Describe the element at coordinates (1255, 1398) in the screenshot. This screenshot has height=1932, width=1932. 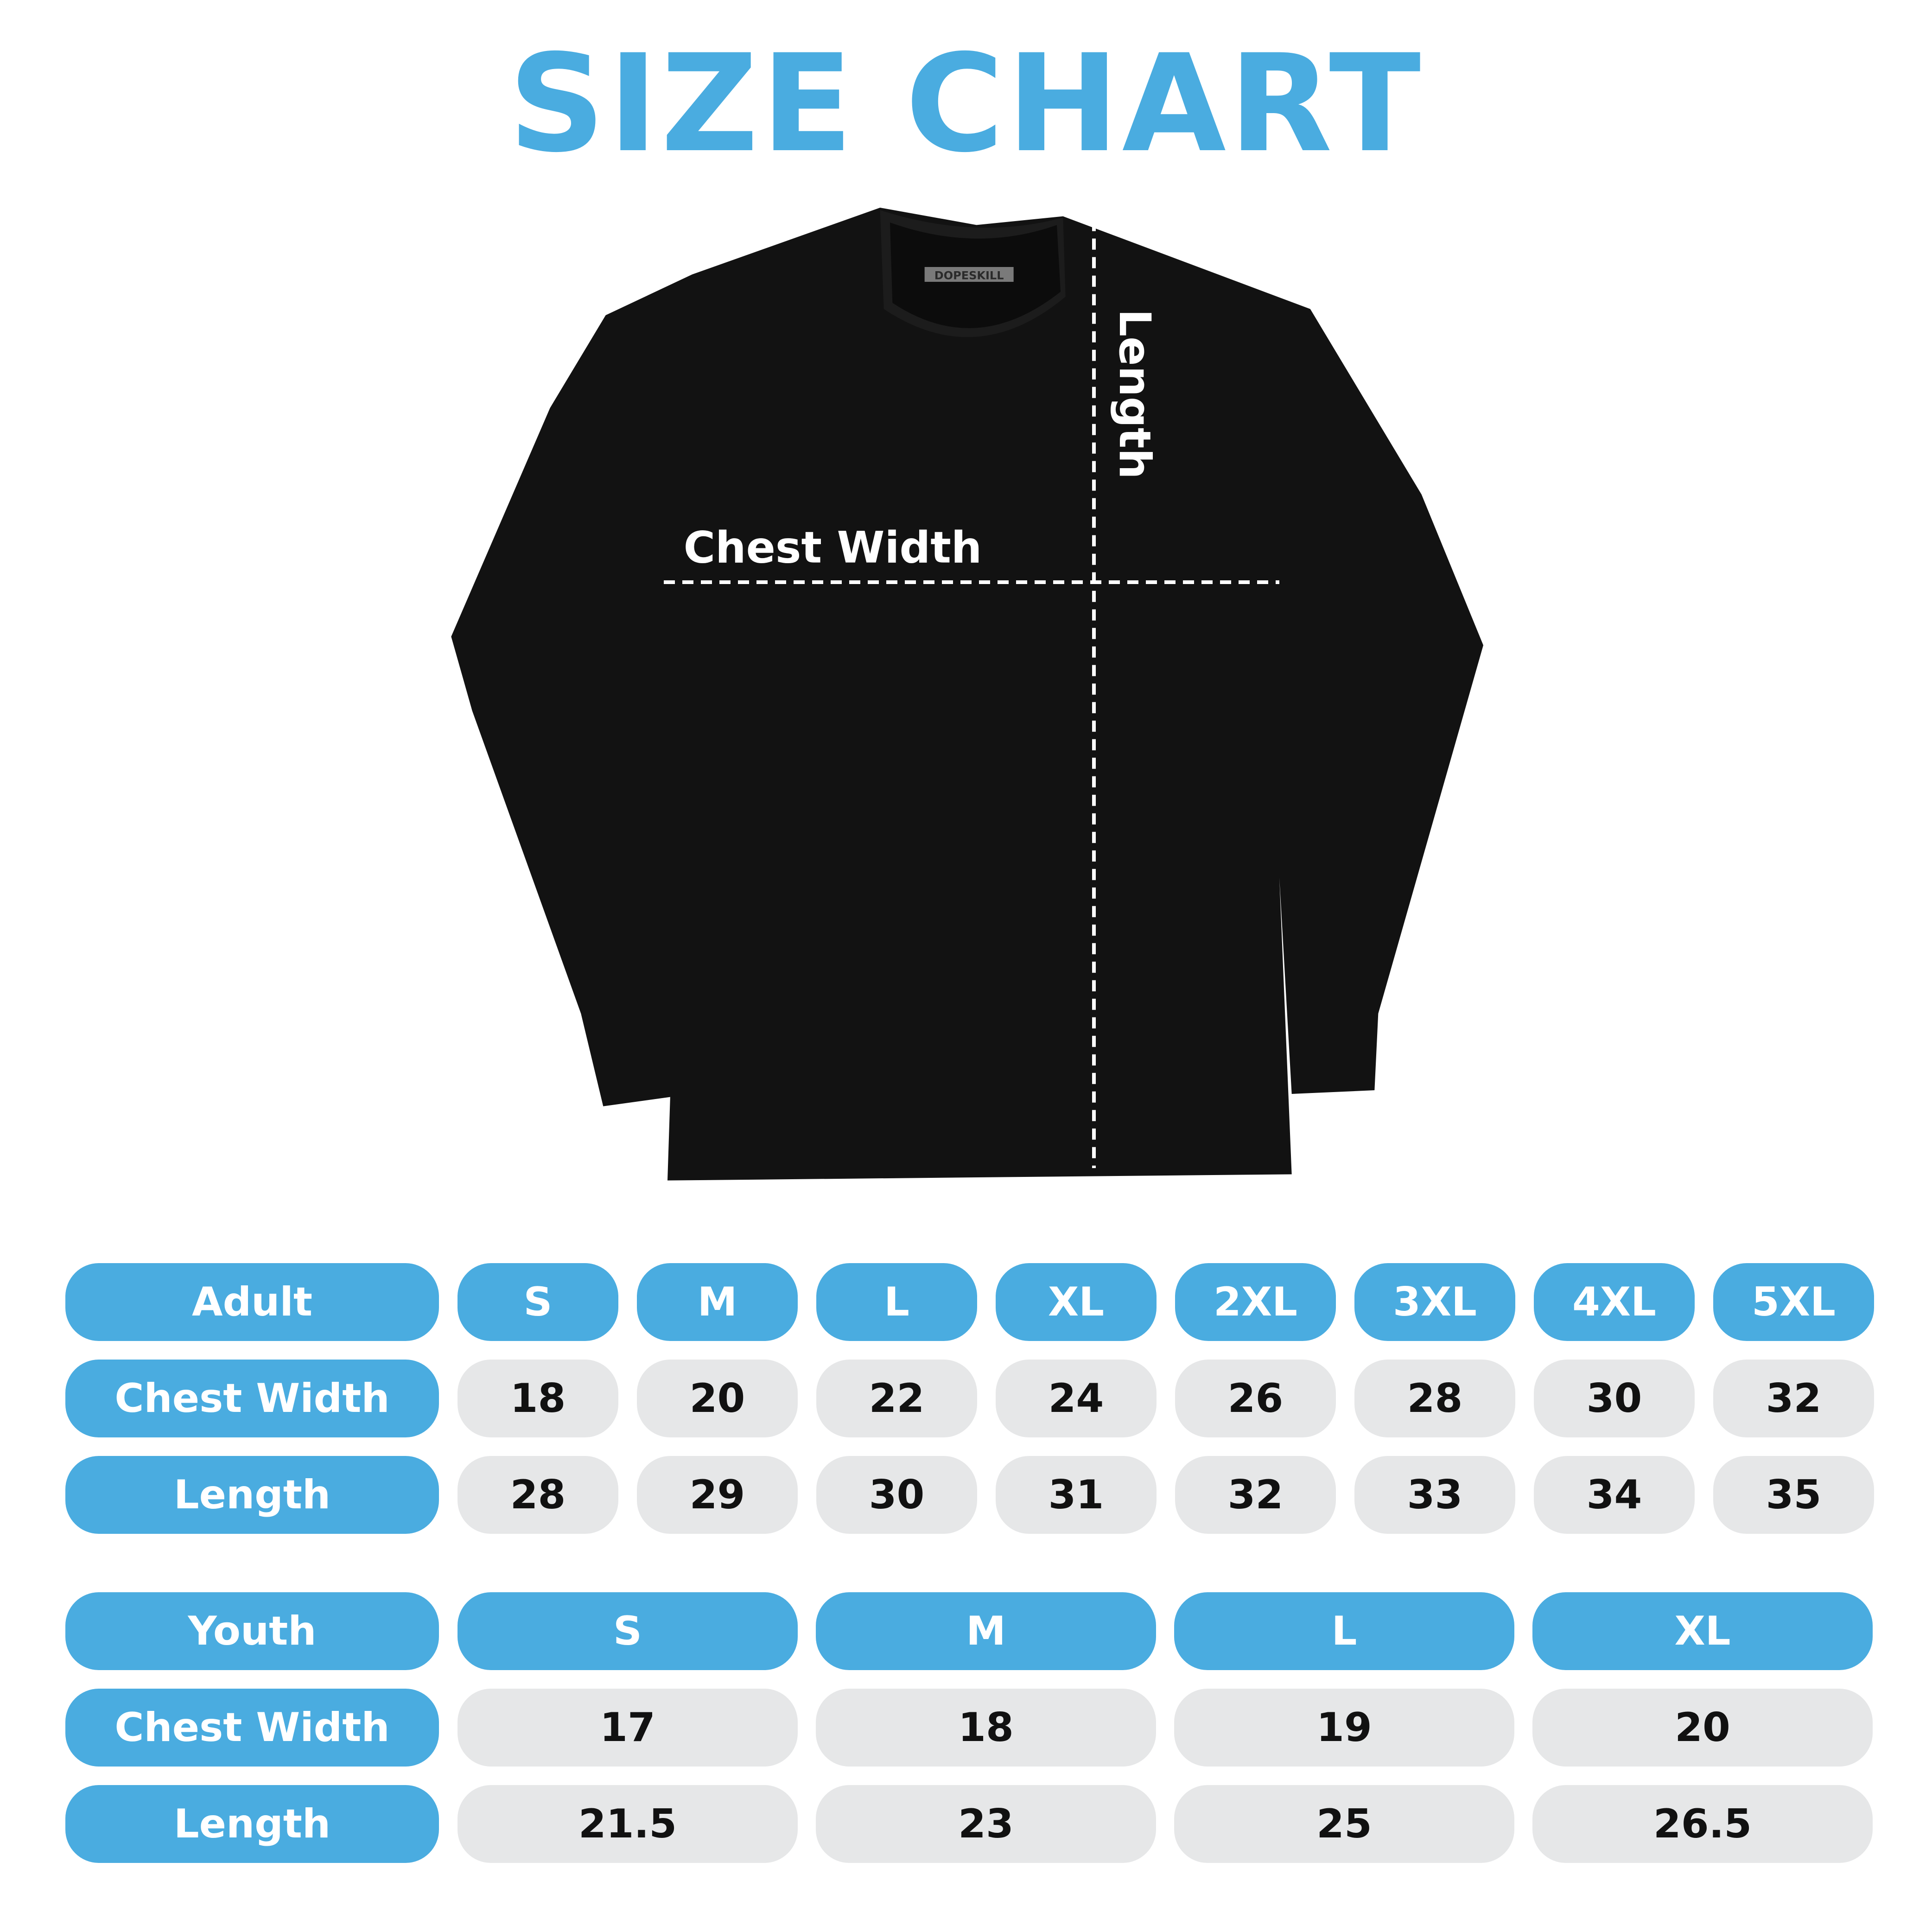
I see `adult-value-cell: 26` at that location.